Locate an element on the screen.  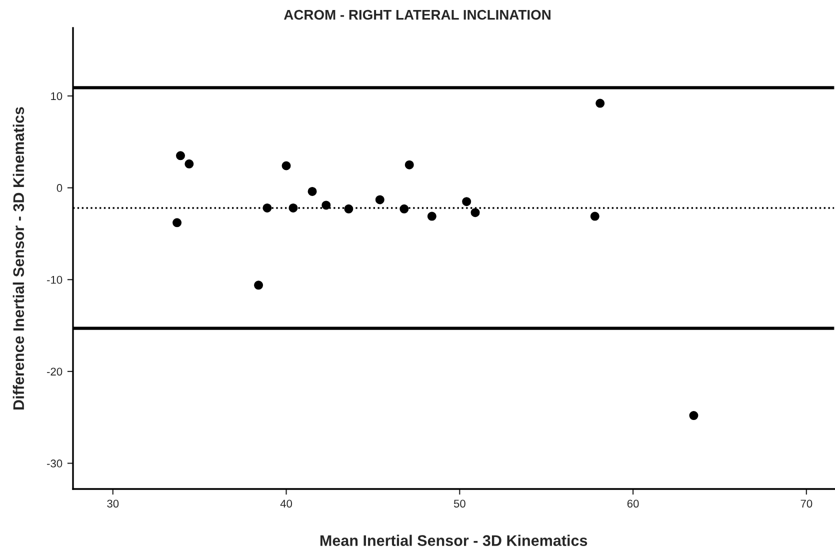
x-tick-label: 40 is located at coordinates (286, 504).